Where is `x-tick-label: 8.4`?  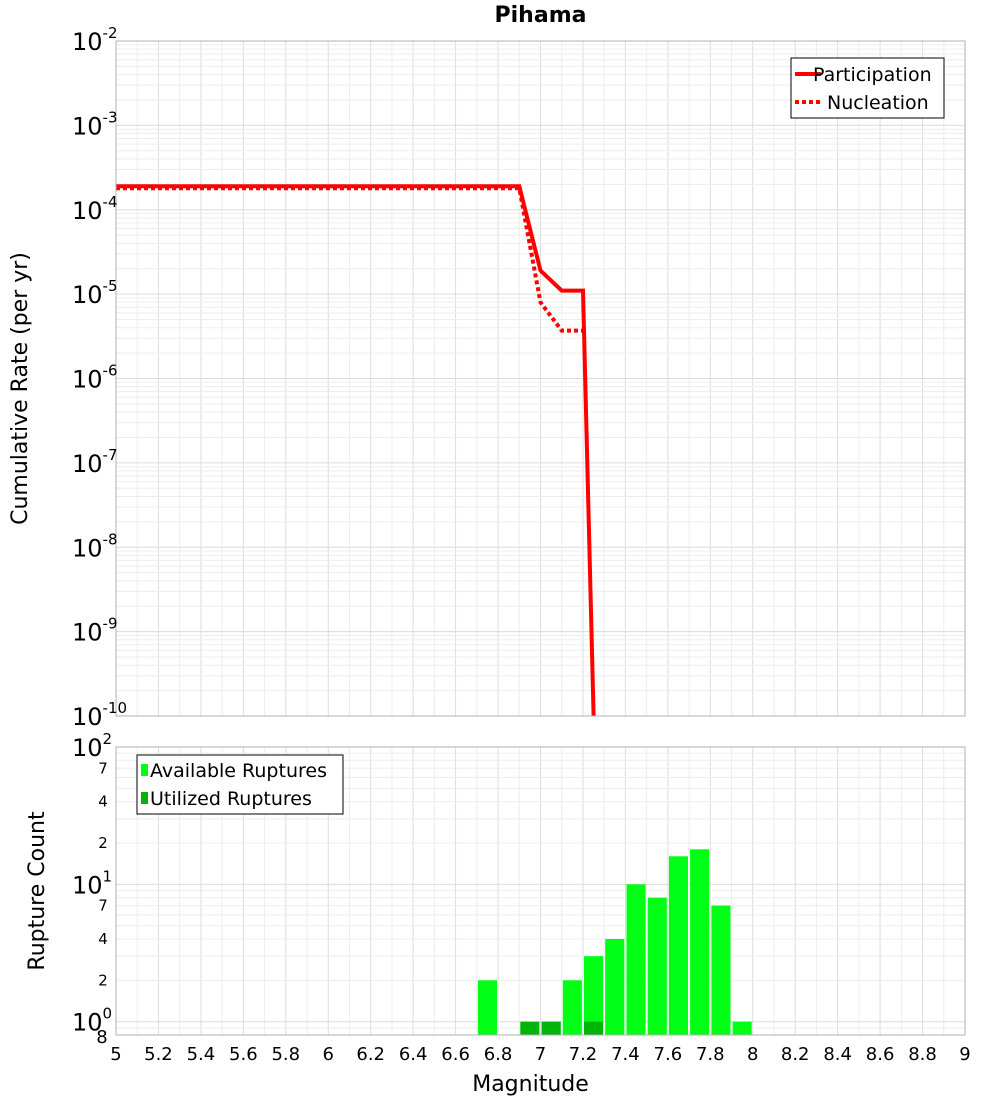
x-tick-label: 8.4 is located at coordinates (837, 1054).